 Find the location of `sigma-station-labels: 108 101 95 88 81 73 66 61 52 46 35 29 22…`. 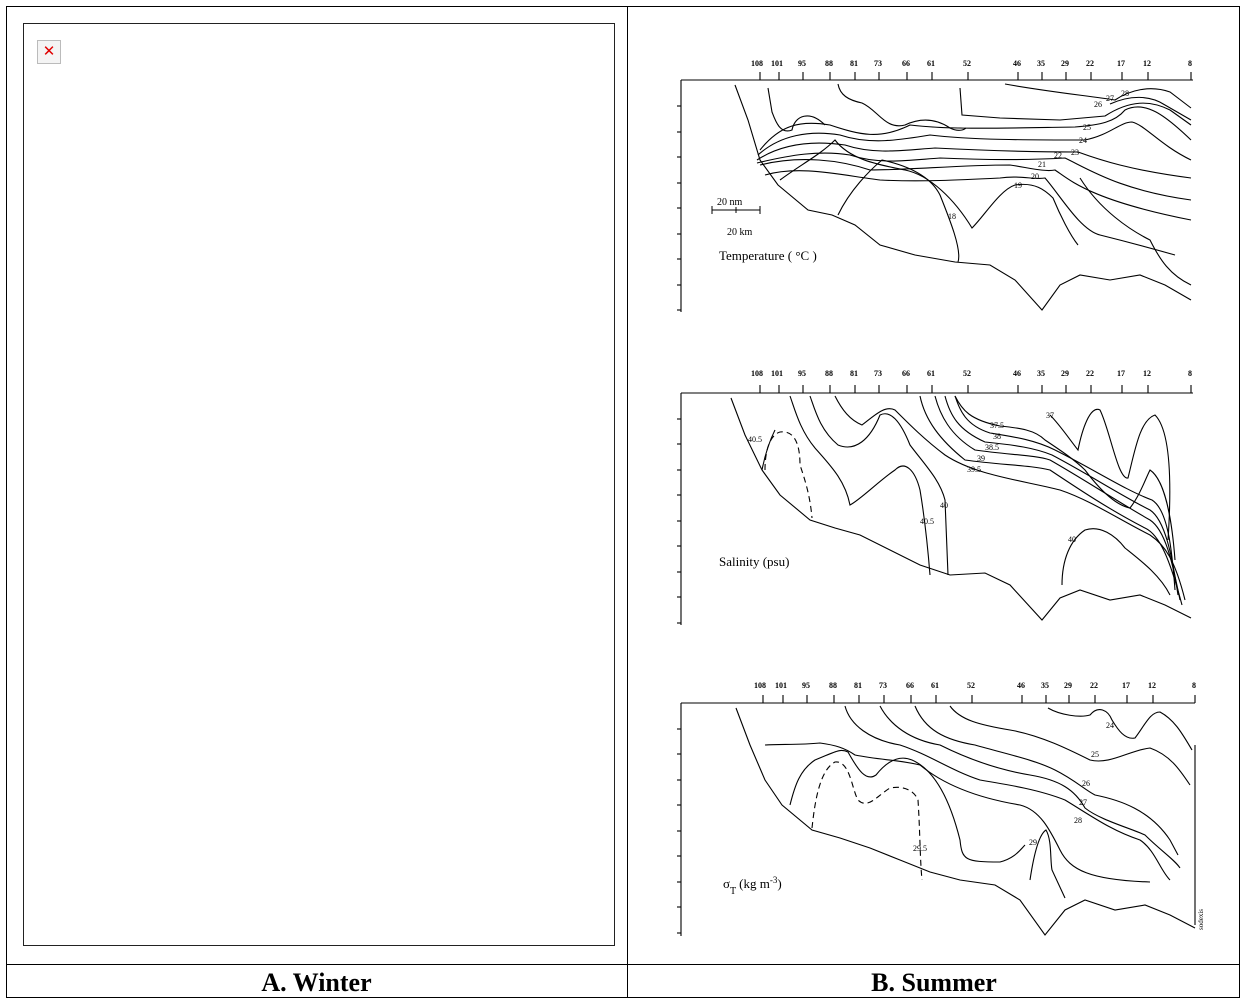

sigma-station-labels: 108 101 95 88 81 73 66 61 52 46 35 29 22… is located at coordinates (975, 685).